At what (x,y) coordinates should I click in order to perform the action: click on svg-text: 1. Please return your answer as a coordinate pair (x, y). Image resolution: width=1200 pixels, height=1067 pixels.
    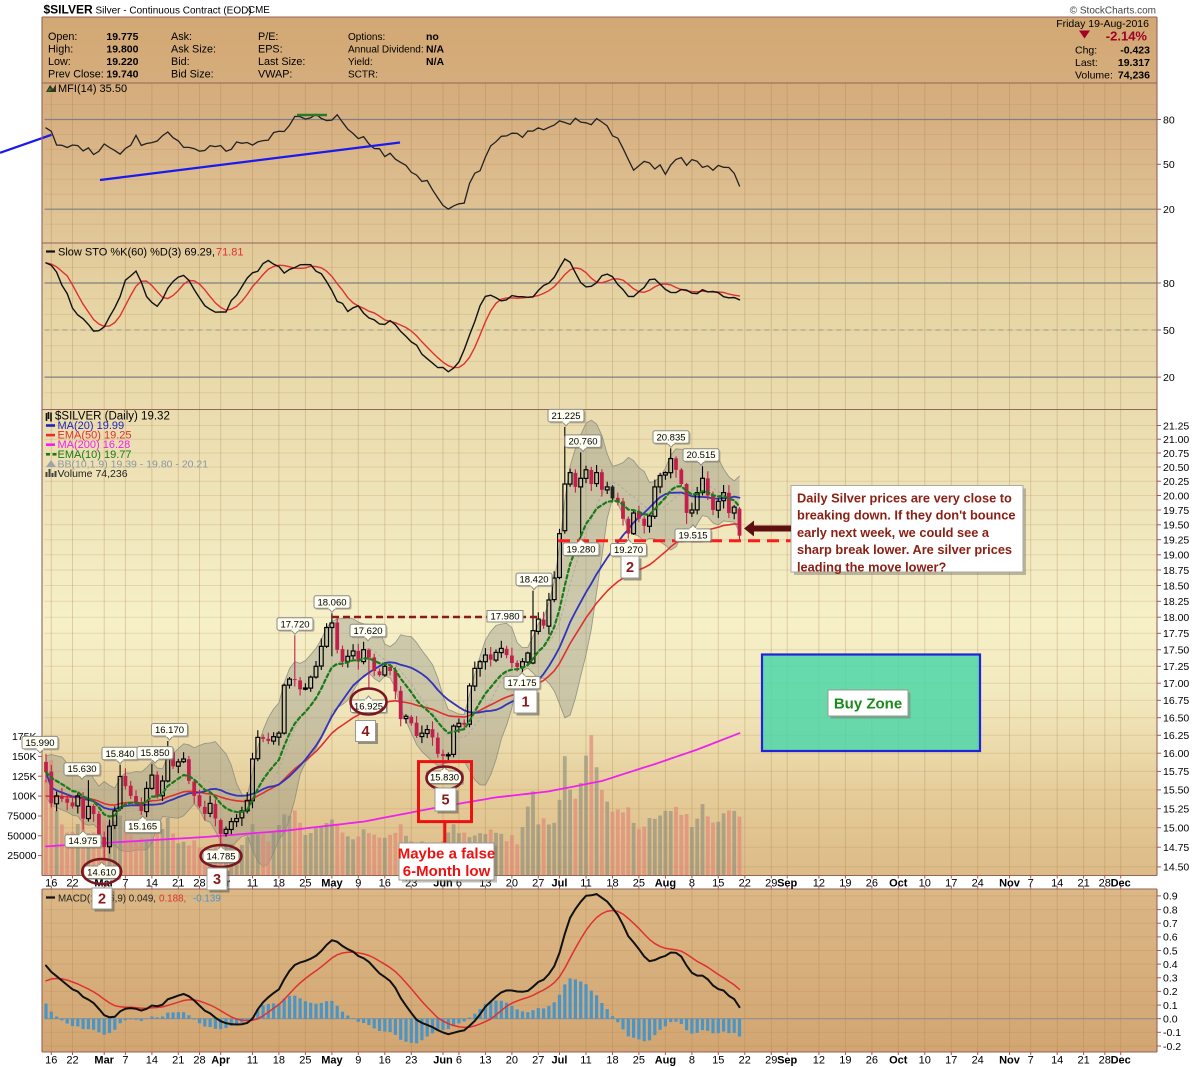
    Looking at the image, I should click on (525, 702).